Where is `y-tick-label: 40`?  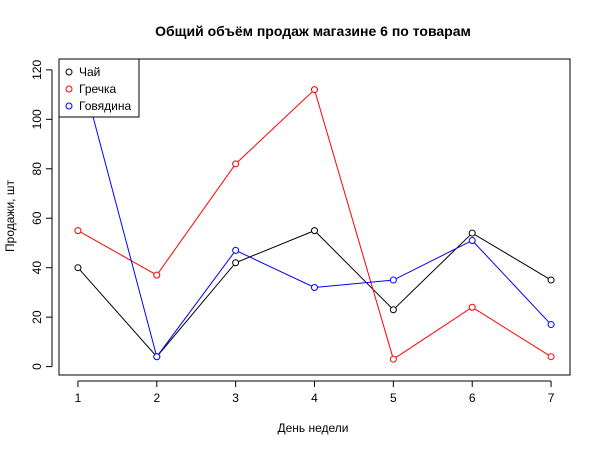
y-tick-label: 40 is located at coordinates (37, 268).